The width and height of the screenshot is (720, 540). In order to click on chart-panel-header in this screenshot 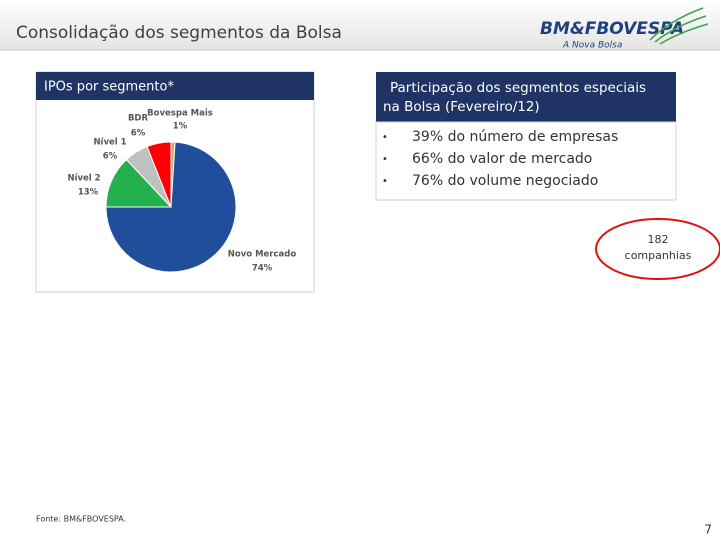, I will do `click(175, 86)`.